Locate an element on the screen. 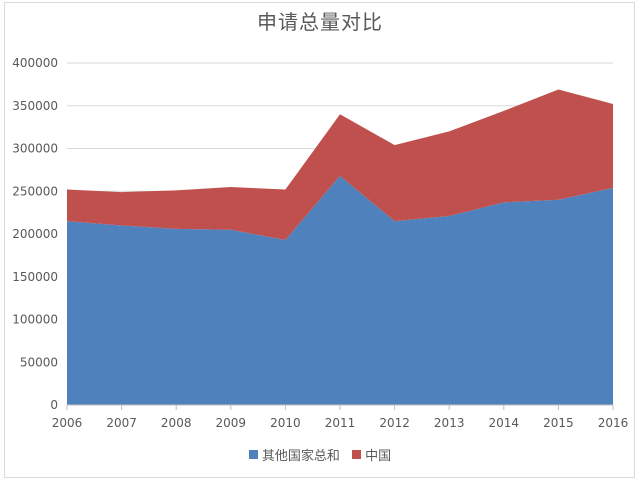  y-tick-label: 200000 is located at coordinates (35, 234).